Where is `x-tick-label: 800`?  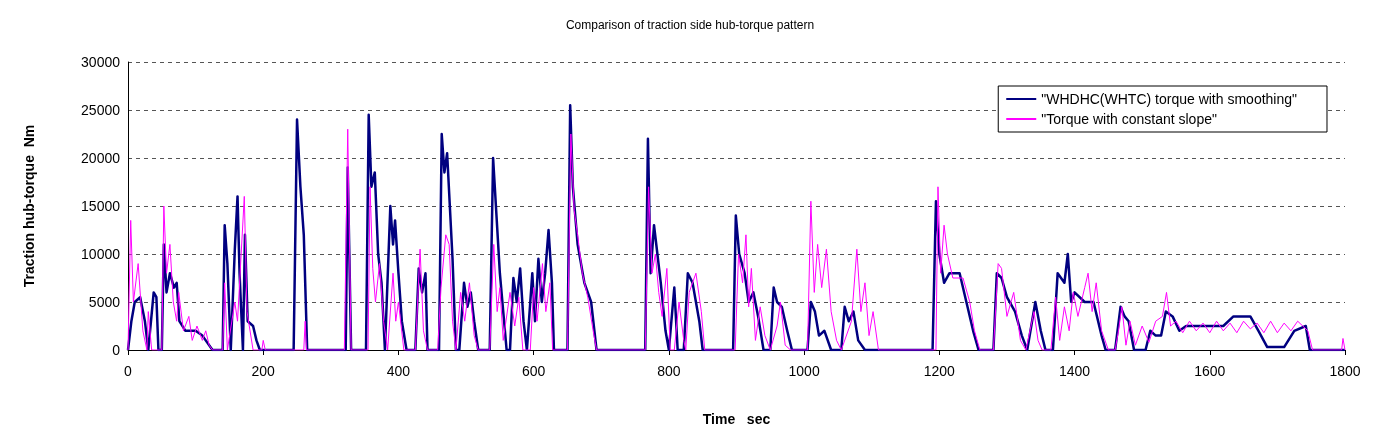
x-tick-label: 800 is located at coordinates (669, 371).